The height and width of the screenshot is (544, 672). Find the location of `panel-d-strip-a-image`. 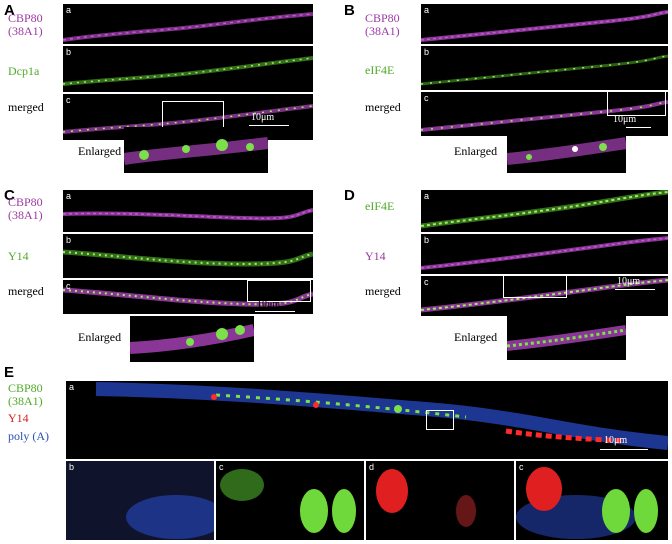

panel-d-strip-a-image is located at coordinates (544, 209).